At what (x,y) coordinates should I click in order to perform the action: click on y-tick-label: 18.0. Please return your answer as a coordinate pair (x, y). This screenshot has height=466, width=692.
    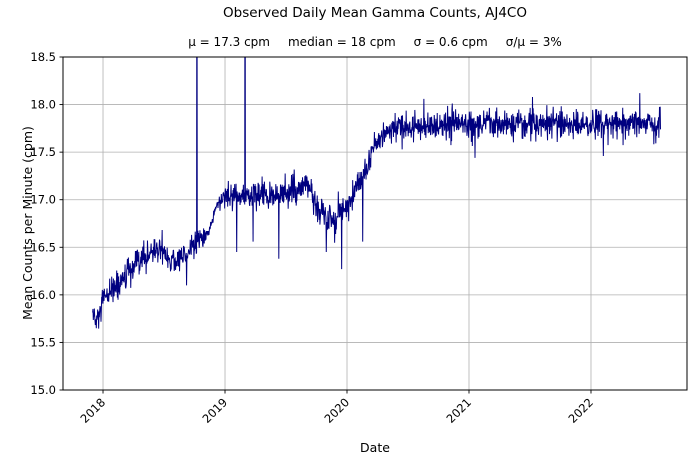
    Looking at the image, I should click on (43, 105).